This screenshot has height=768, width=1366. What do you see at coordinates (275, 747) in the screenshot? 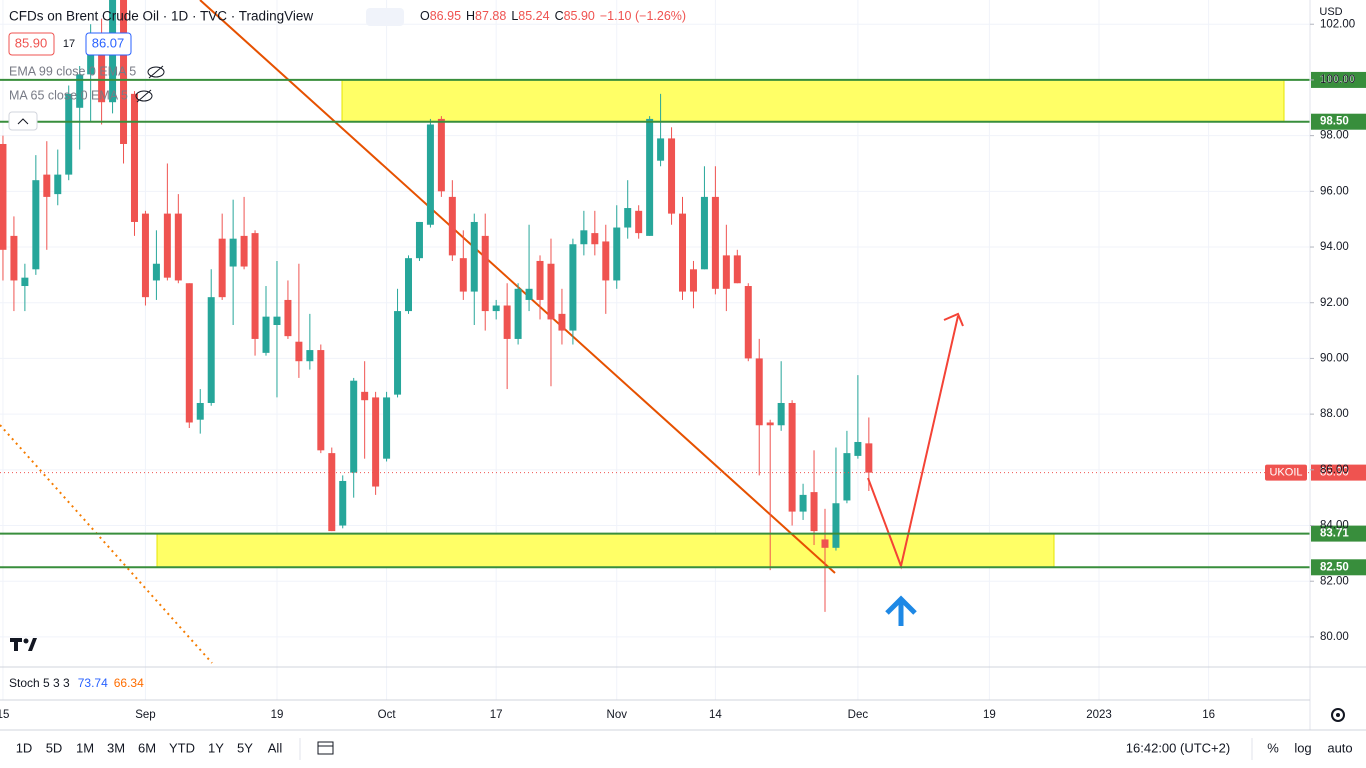
I see `timeframe-button: All` at bounding box center [275, 747].